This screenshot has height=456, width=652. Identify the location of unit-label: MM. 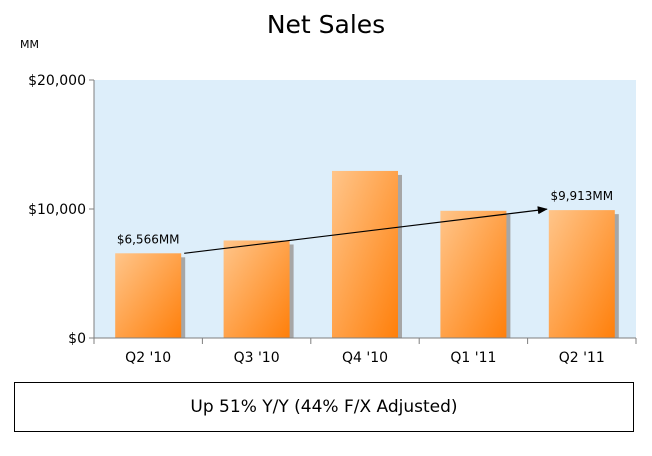
(29, 44).